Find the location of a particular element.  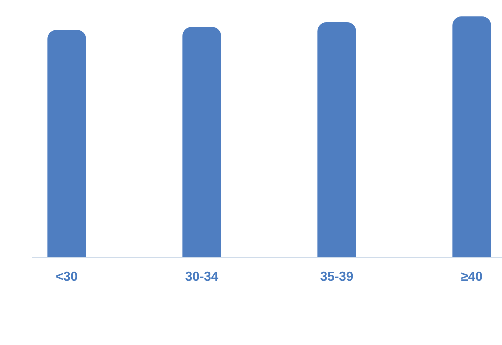

x-tick-label: 35-39 is located at coordinates (337, 276).